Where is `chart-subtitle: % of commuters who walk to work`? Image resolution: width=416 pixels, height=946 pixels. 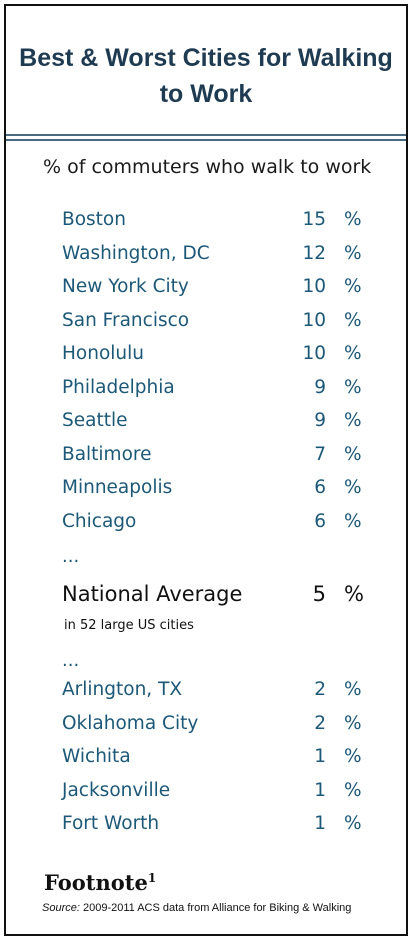 chart-subtitle: % of commuters who walk to work is located at coordinates (207, 167).